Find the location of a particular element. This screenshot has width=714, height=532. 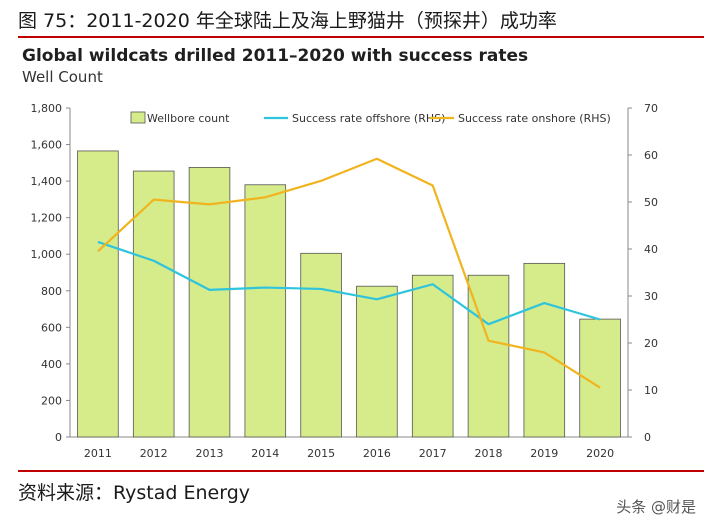

x-tick-label: 2018 is located at coordinates (489, 453).